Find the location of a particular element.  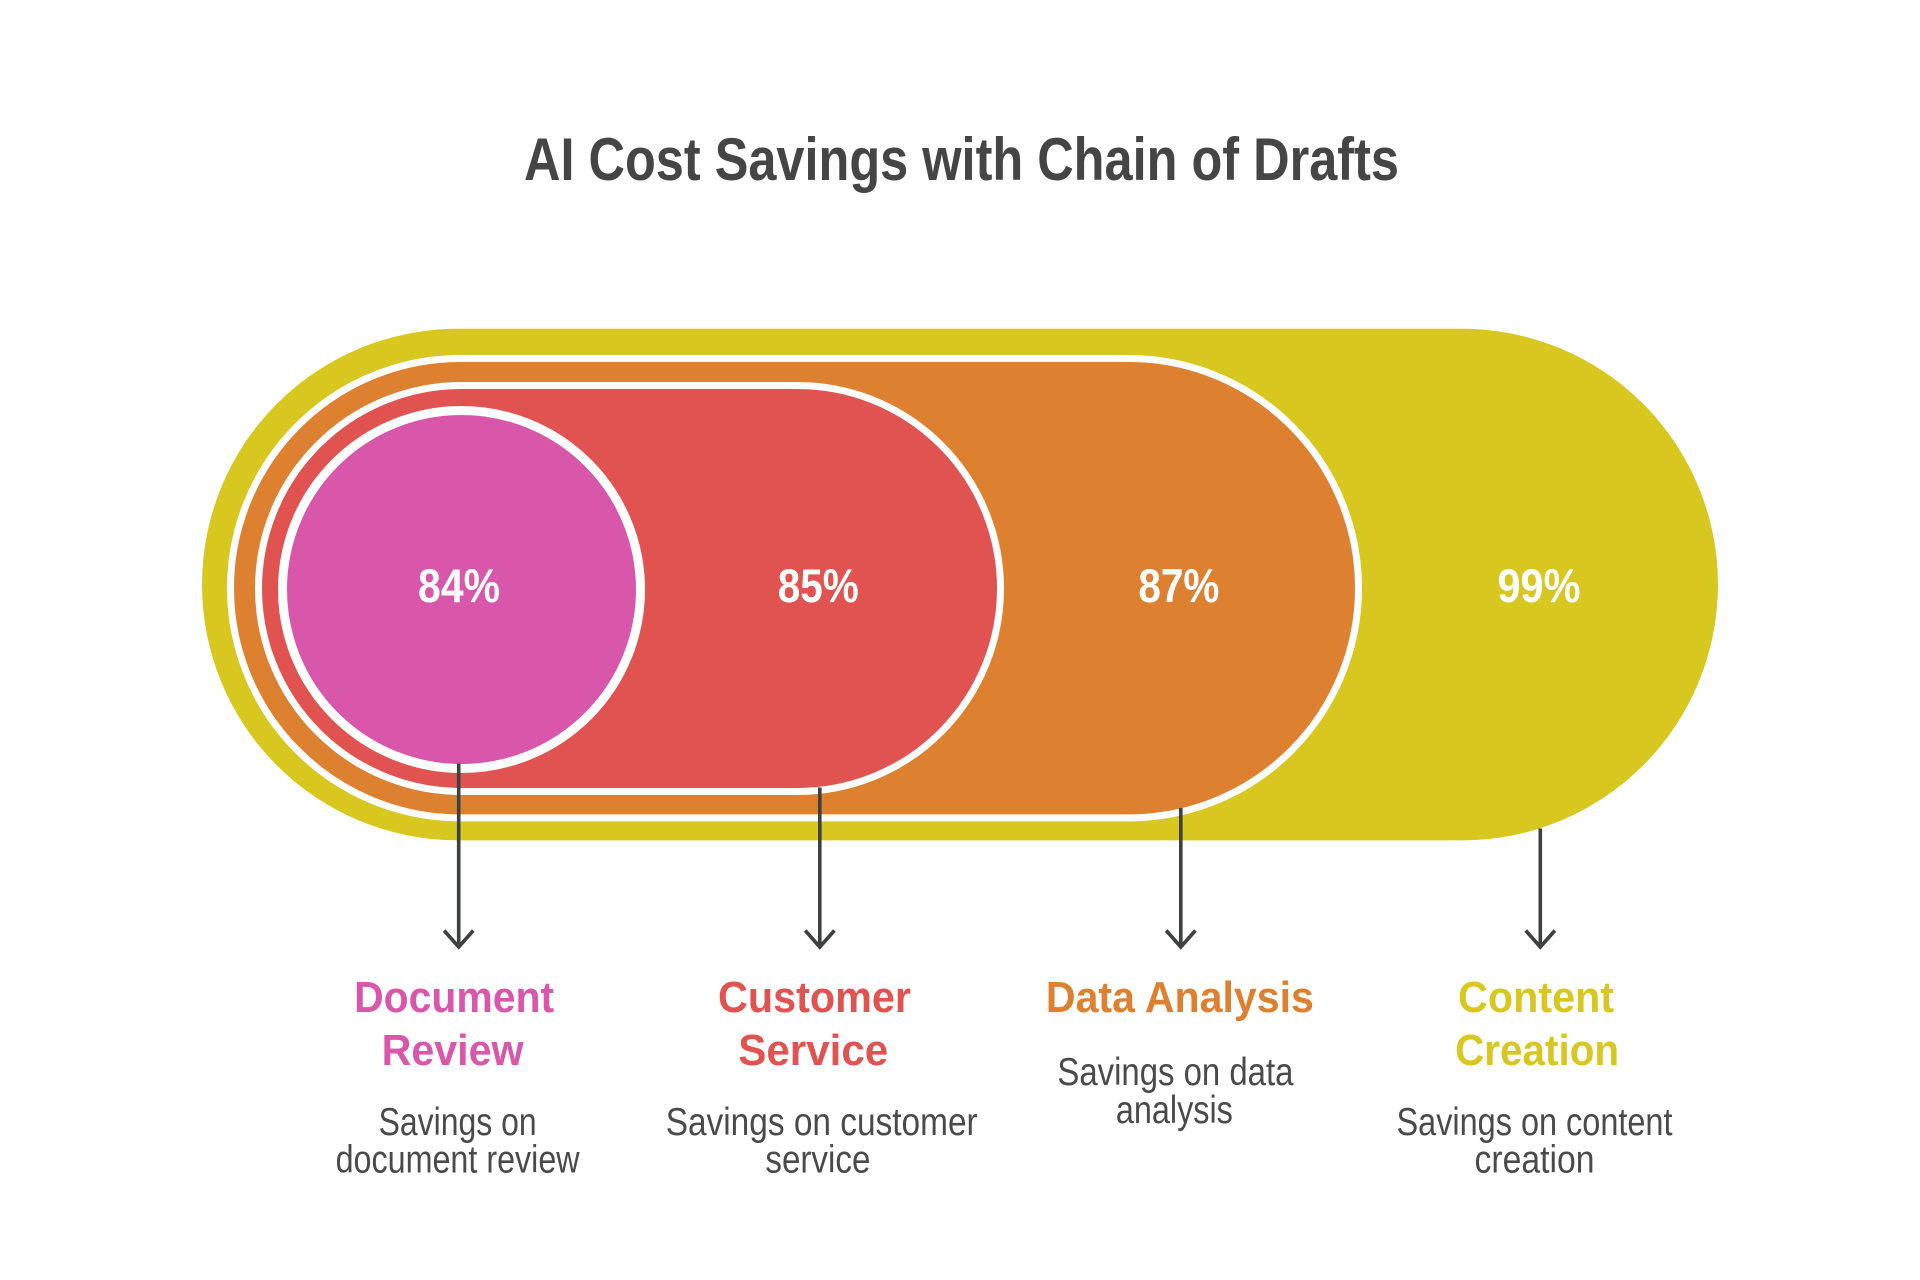

svg-text: creation is located at coordinates (1535, 1160).